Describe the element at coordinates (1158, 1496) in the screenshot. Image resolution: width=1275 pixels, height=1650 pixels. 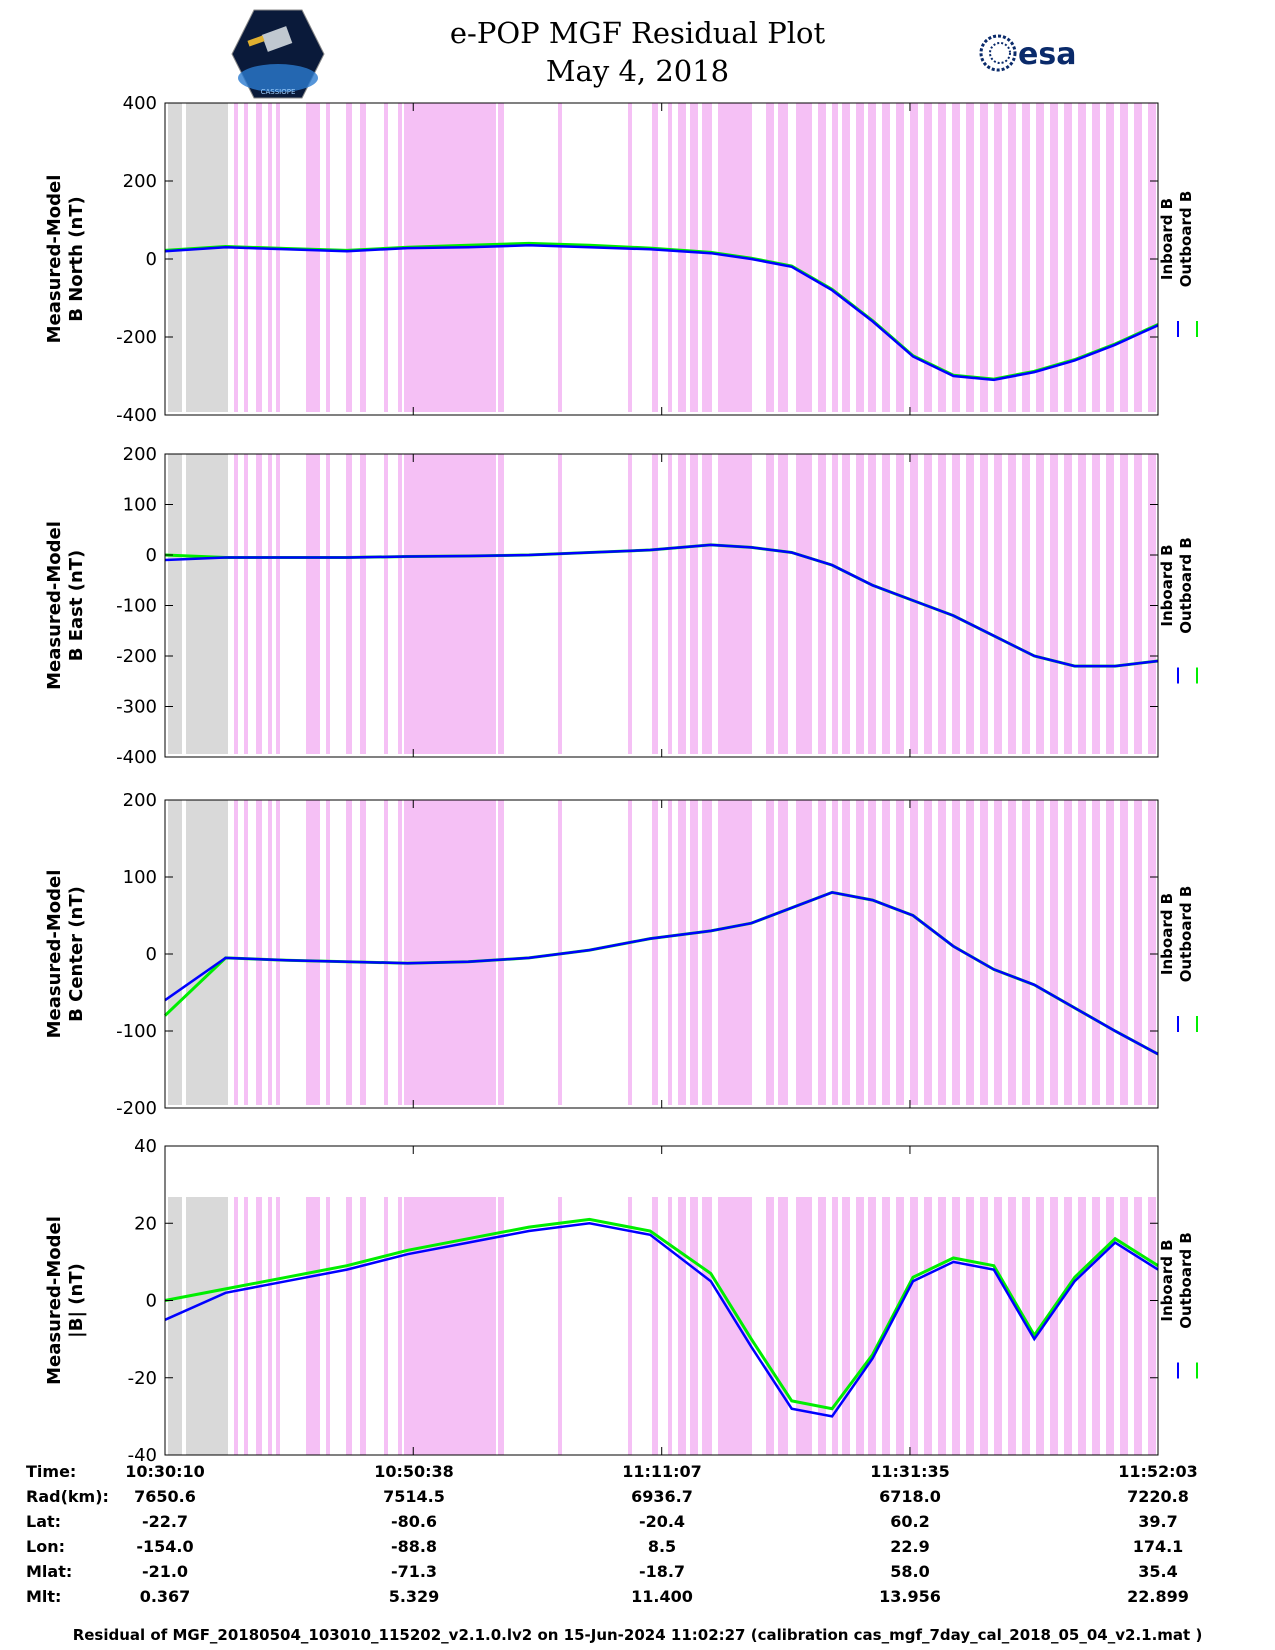
I see `info-value: 7220.8` at that location.